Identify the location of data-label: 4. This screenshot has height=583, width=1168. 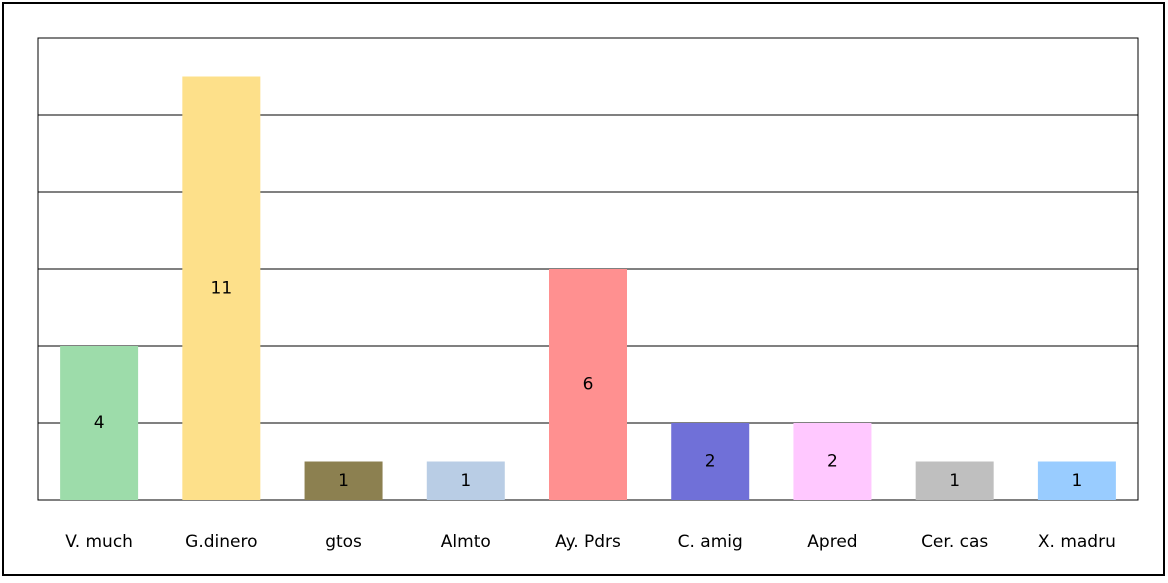
(99, 423).